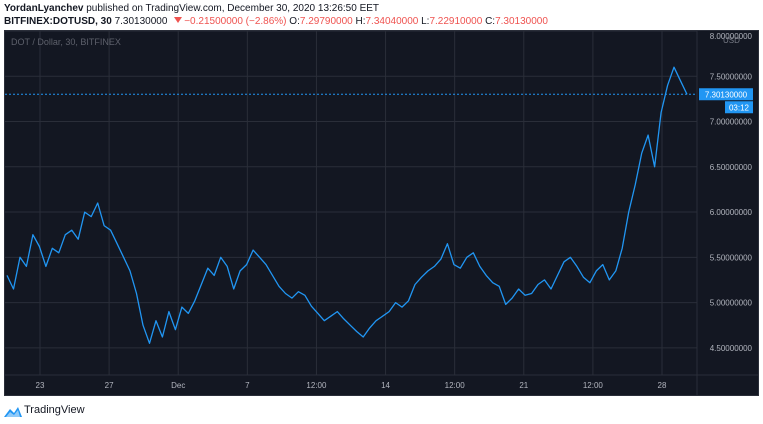 The width and height of the screenshot is (763, 424). I want to click on current-price-label: 7.30130000, so click(726, 94).